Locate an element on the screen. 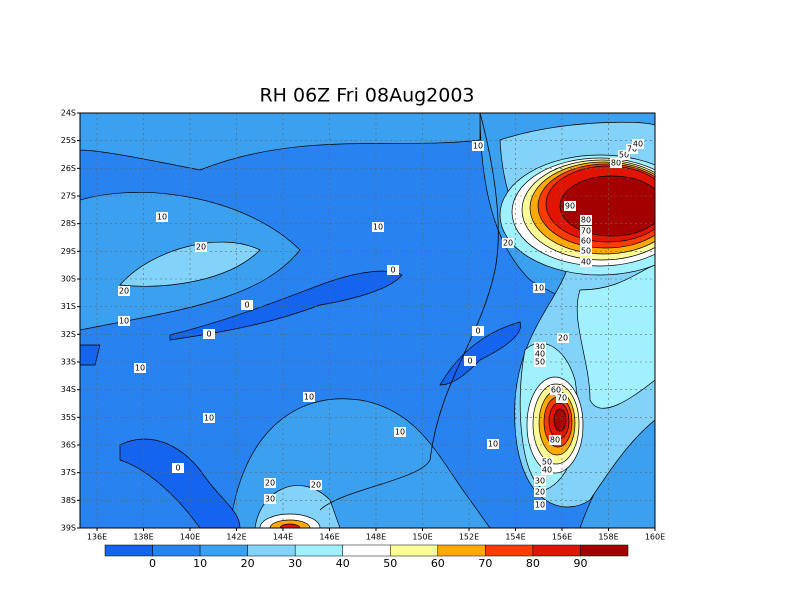 The height and width of the screenshot is (604, 800). contour-label: 70 is located at coordinates (586, 231).